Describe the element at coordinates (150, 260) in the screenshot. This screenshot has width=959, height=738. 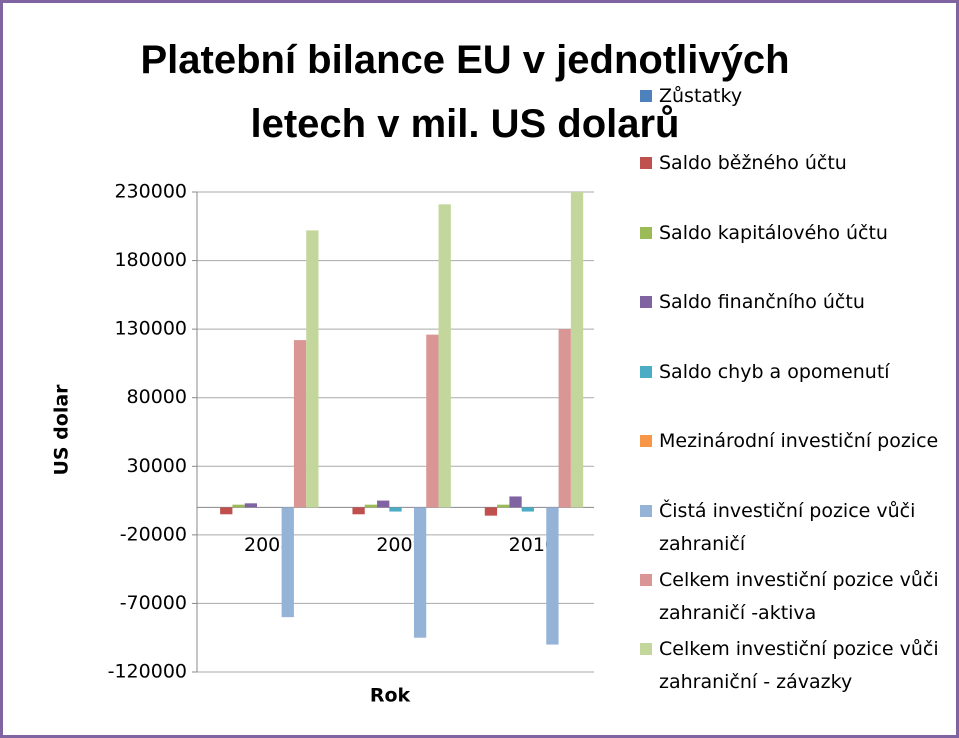
I see `y-tick-label: 180000` at that location.